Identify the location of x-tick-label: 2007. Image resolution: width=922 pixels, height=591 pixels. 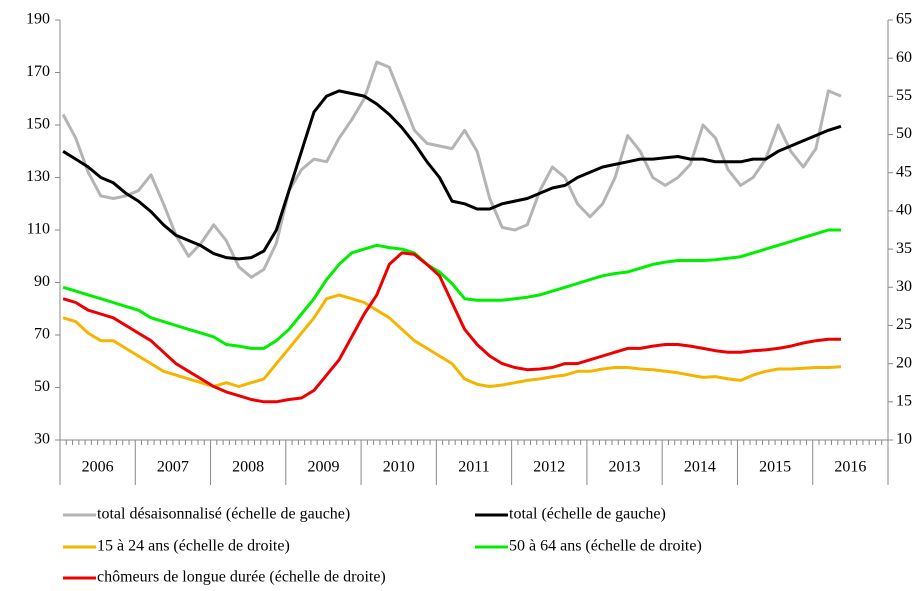
(173, 467).